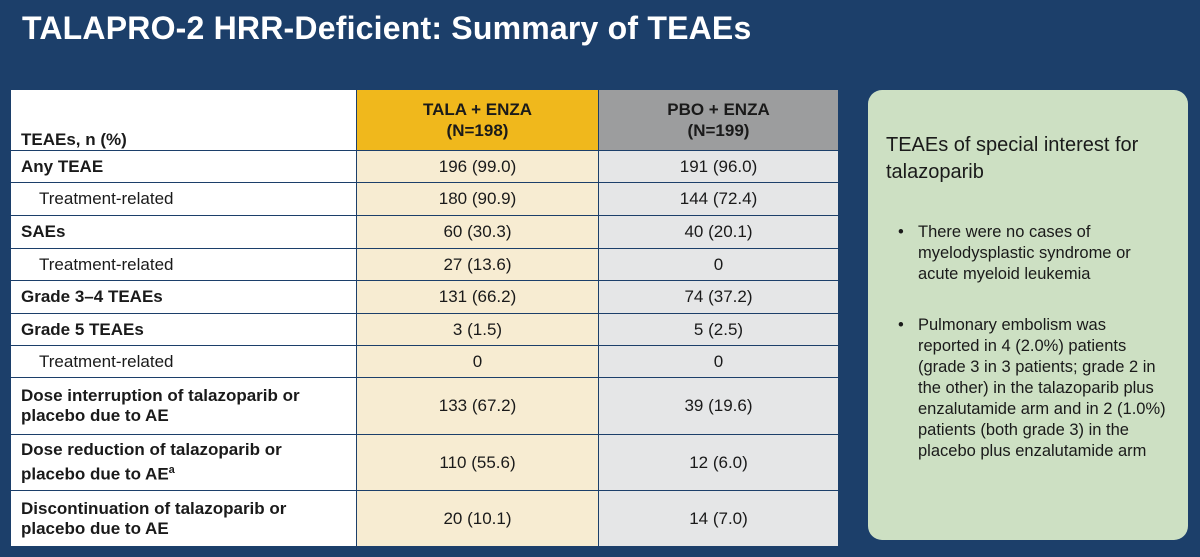  Describe the element at coordinates (477, 120) in the screenshot. I see `column-header-tala-enza: TALA + ENZA (N=198)` at that location.